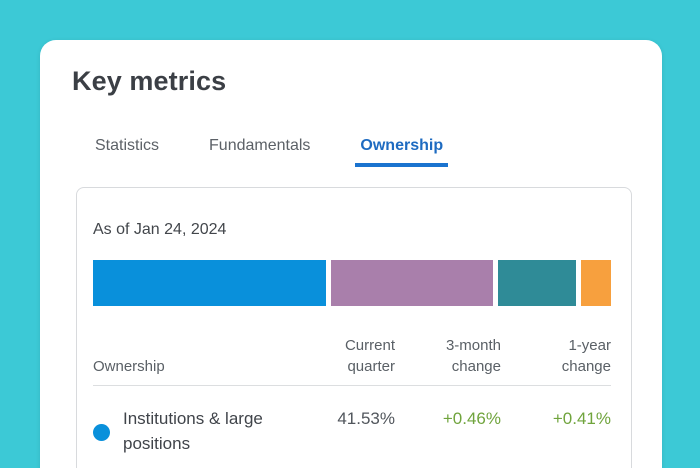 Image resolution: width=700 pixels, height=468 pixels. What do you see at coordinates (473, 356) in the screenshot?
I see `header-3-month-change: 3-month change` at bounding box center [473, 356].